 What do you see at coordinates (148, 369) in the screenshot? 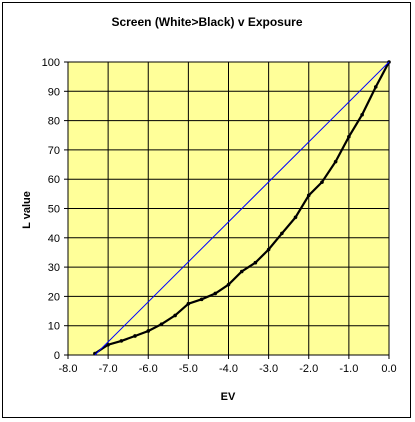
I see `x-tick-label: -6.0` at bounding box center [148, 369].